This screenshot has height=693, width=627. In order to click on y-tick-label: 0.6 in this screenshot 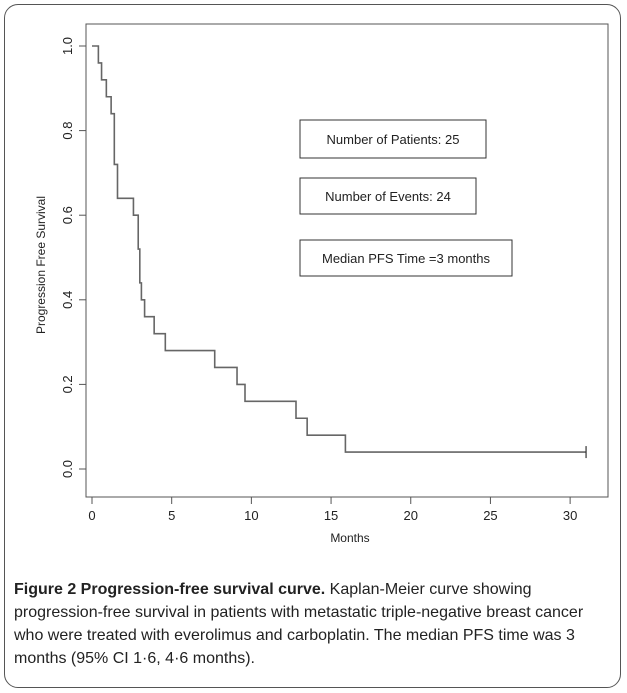, I will do `click(67, 215)`.